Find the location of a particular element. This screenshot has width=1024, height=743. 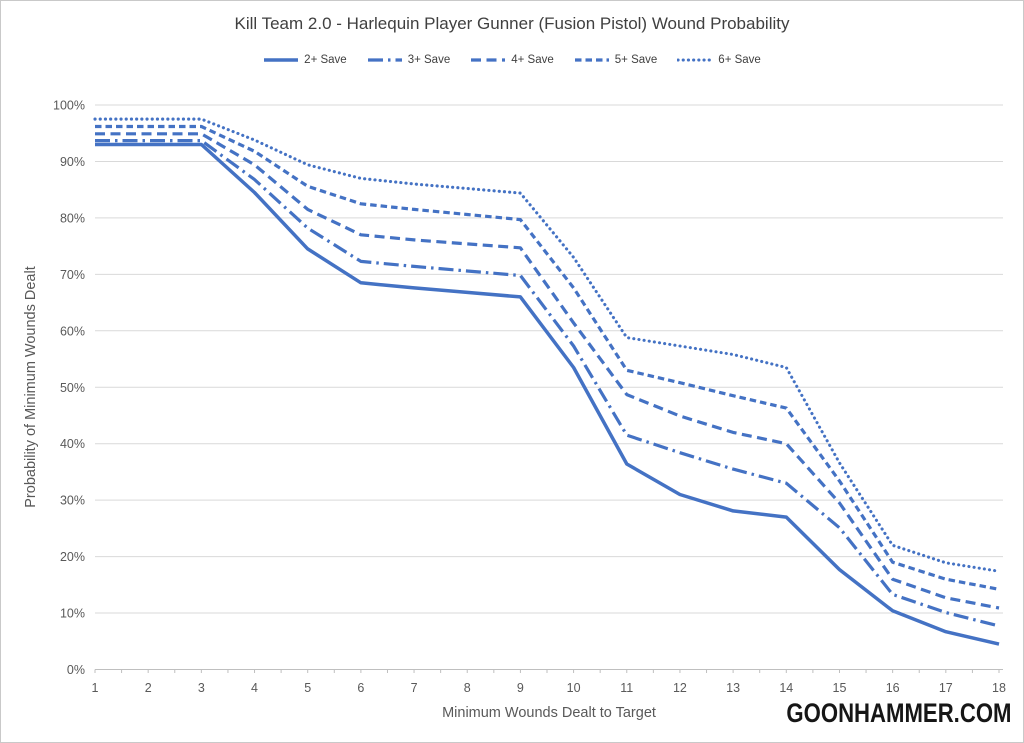

legend-item-4plus-save: 4+ Save is located at coordinates (512, 60).